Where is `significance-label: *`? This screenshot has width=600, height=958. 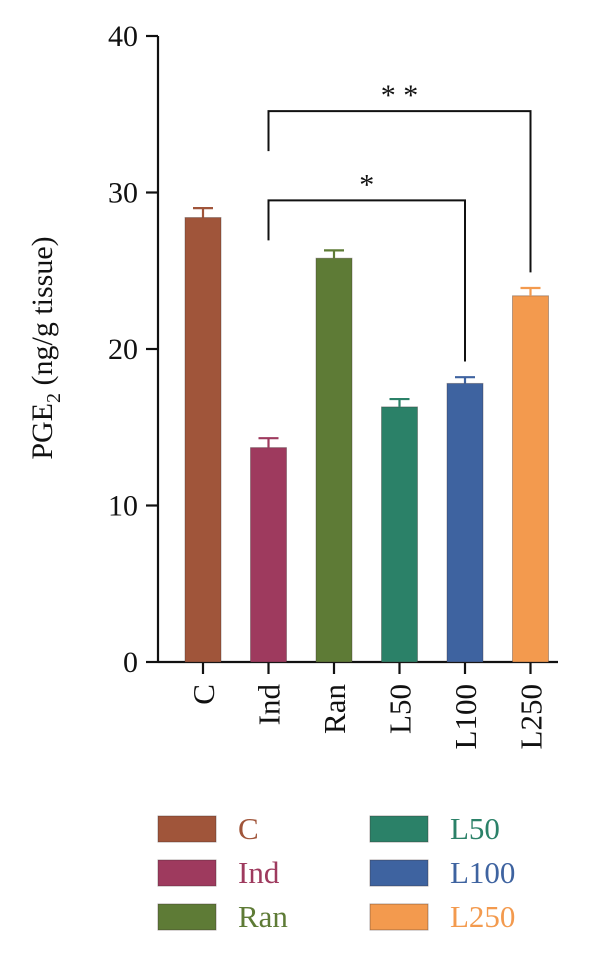 significance-label: * is located at coordinates (366, 184).